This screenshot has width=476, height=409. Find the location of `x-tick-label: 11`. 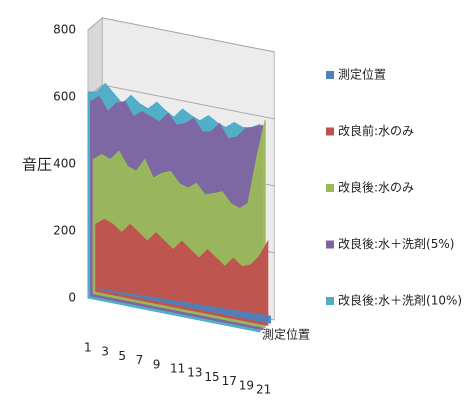

x-tick-label: 11 is located at coordinates (177, 369).